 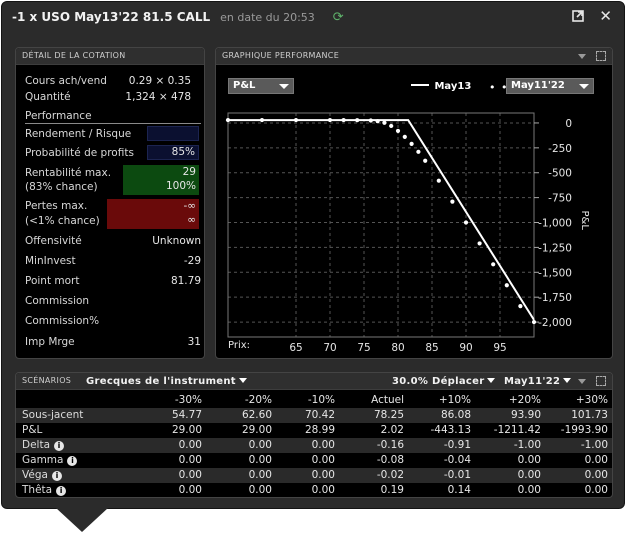 I want to click on max-loss-box: -∞ ∞, so click(x=153, y=214).